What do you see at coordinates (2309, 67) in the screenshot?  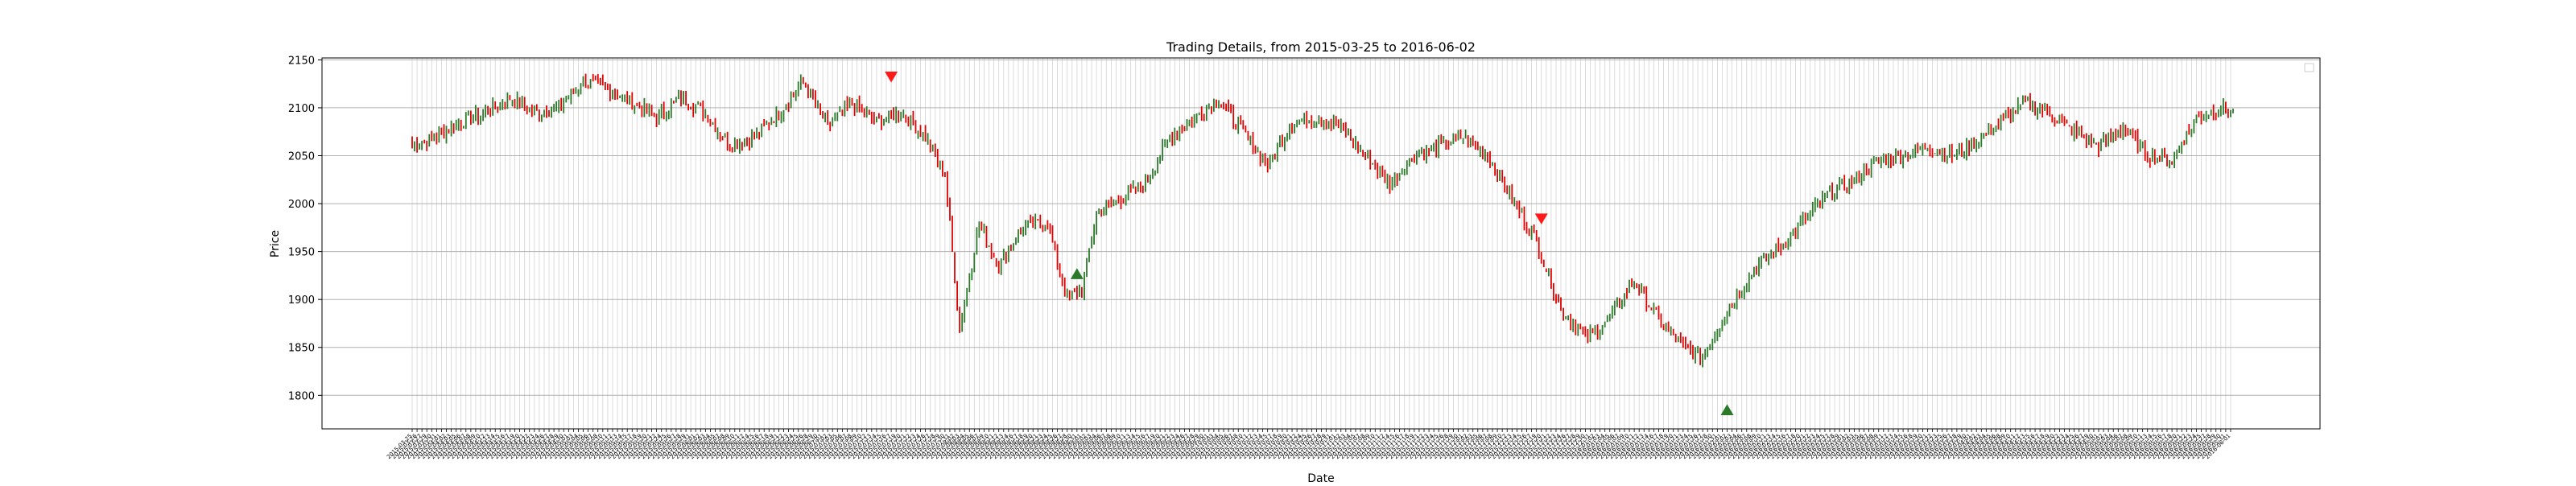 I see `legend-box` at bounding box center [2309, 67].